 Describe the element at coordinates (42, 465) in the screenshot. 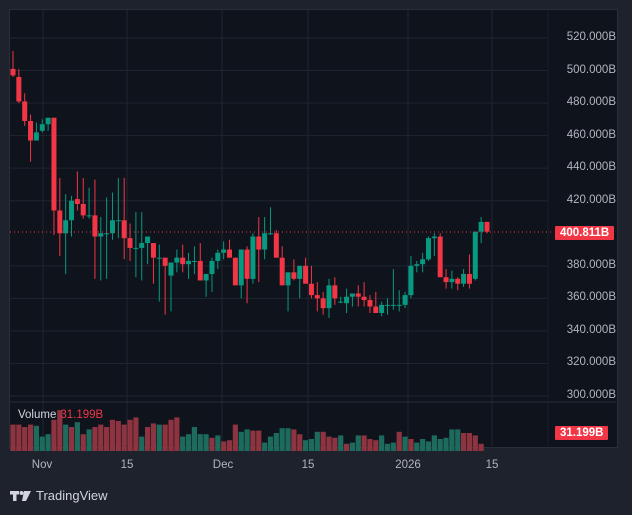

I see `time-tick: Nov` at that location.